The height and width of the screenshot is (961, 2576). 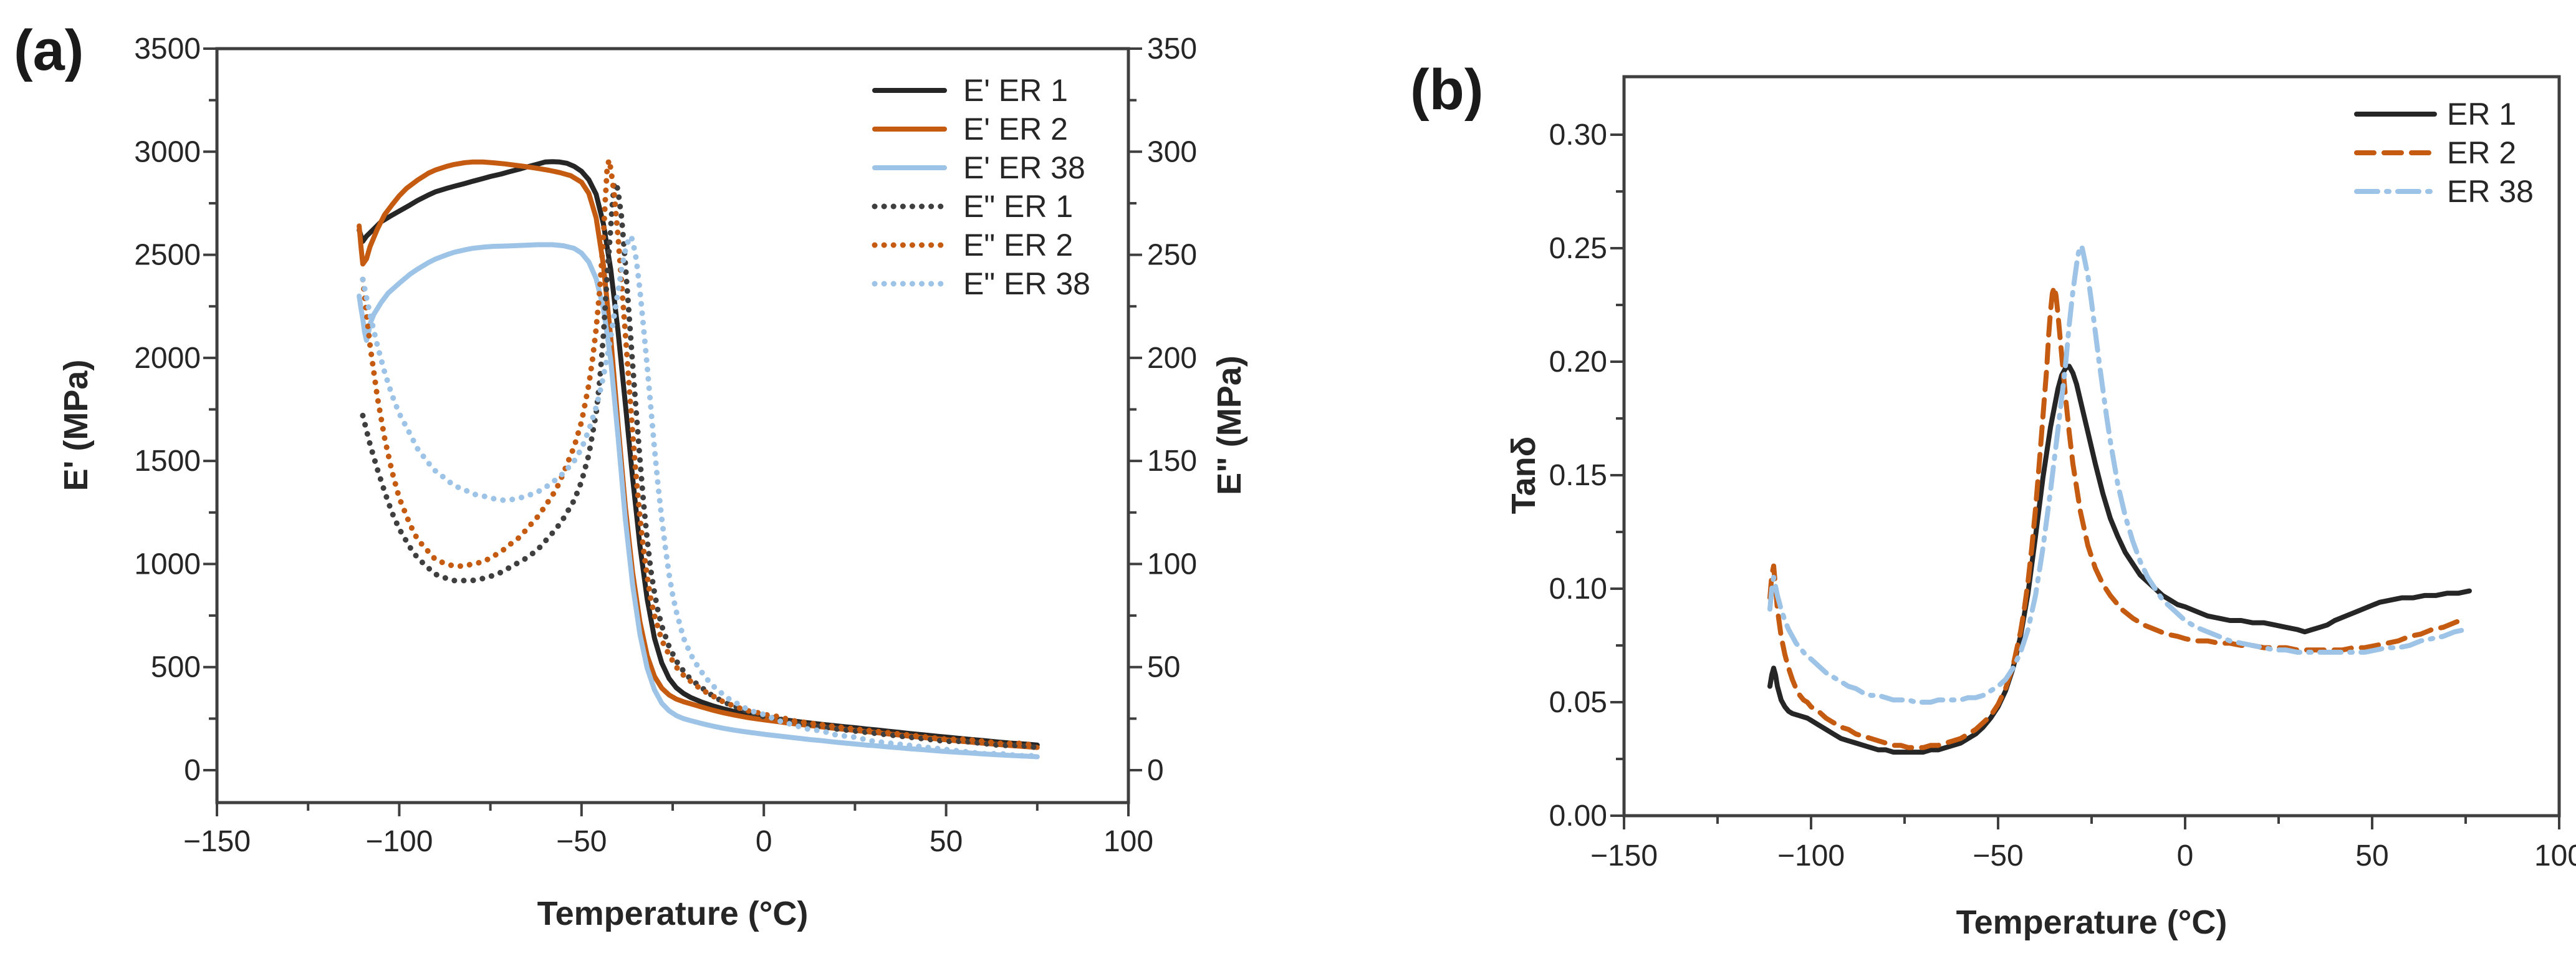 What do you see at coordinates (698, 501) in the screenshot?
I see `series-Ep_ER38` at bounding box center [698, 501].